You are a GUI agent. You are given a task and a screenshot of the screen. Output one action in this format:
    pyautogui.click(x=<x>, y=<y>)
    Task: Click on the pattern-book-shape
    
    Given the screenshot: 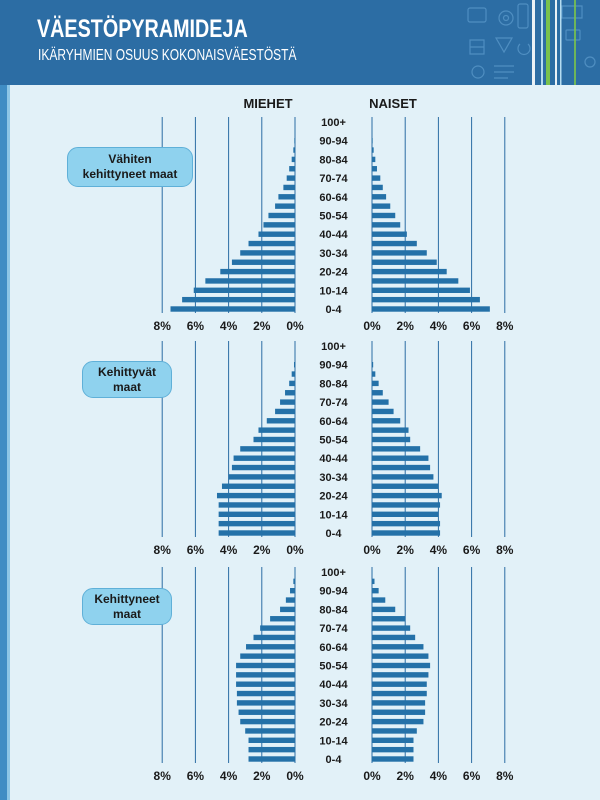 What is the action you would take?
    pyautogui.click(x=477, y=15)
    